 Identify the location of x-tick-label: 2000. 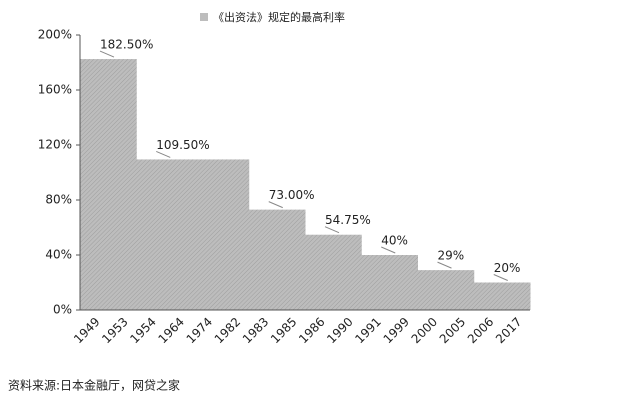
(424, 330).